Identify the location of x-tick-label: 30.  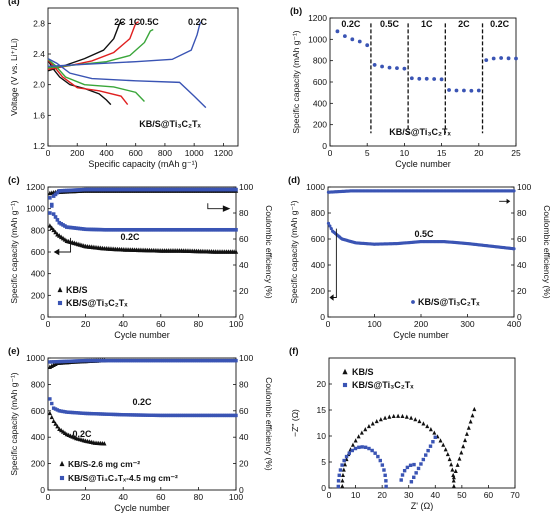
(409, 495).